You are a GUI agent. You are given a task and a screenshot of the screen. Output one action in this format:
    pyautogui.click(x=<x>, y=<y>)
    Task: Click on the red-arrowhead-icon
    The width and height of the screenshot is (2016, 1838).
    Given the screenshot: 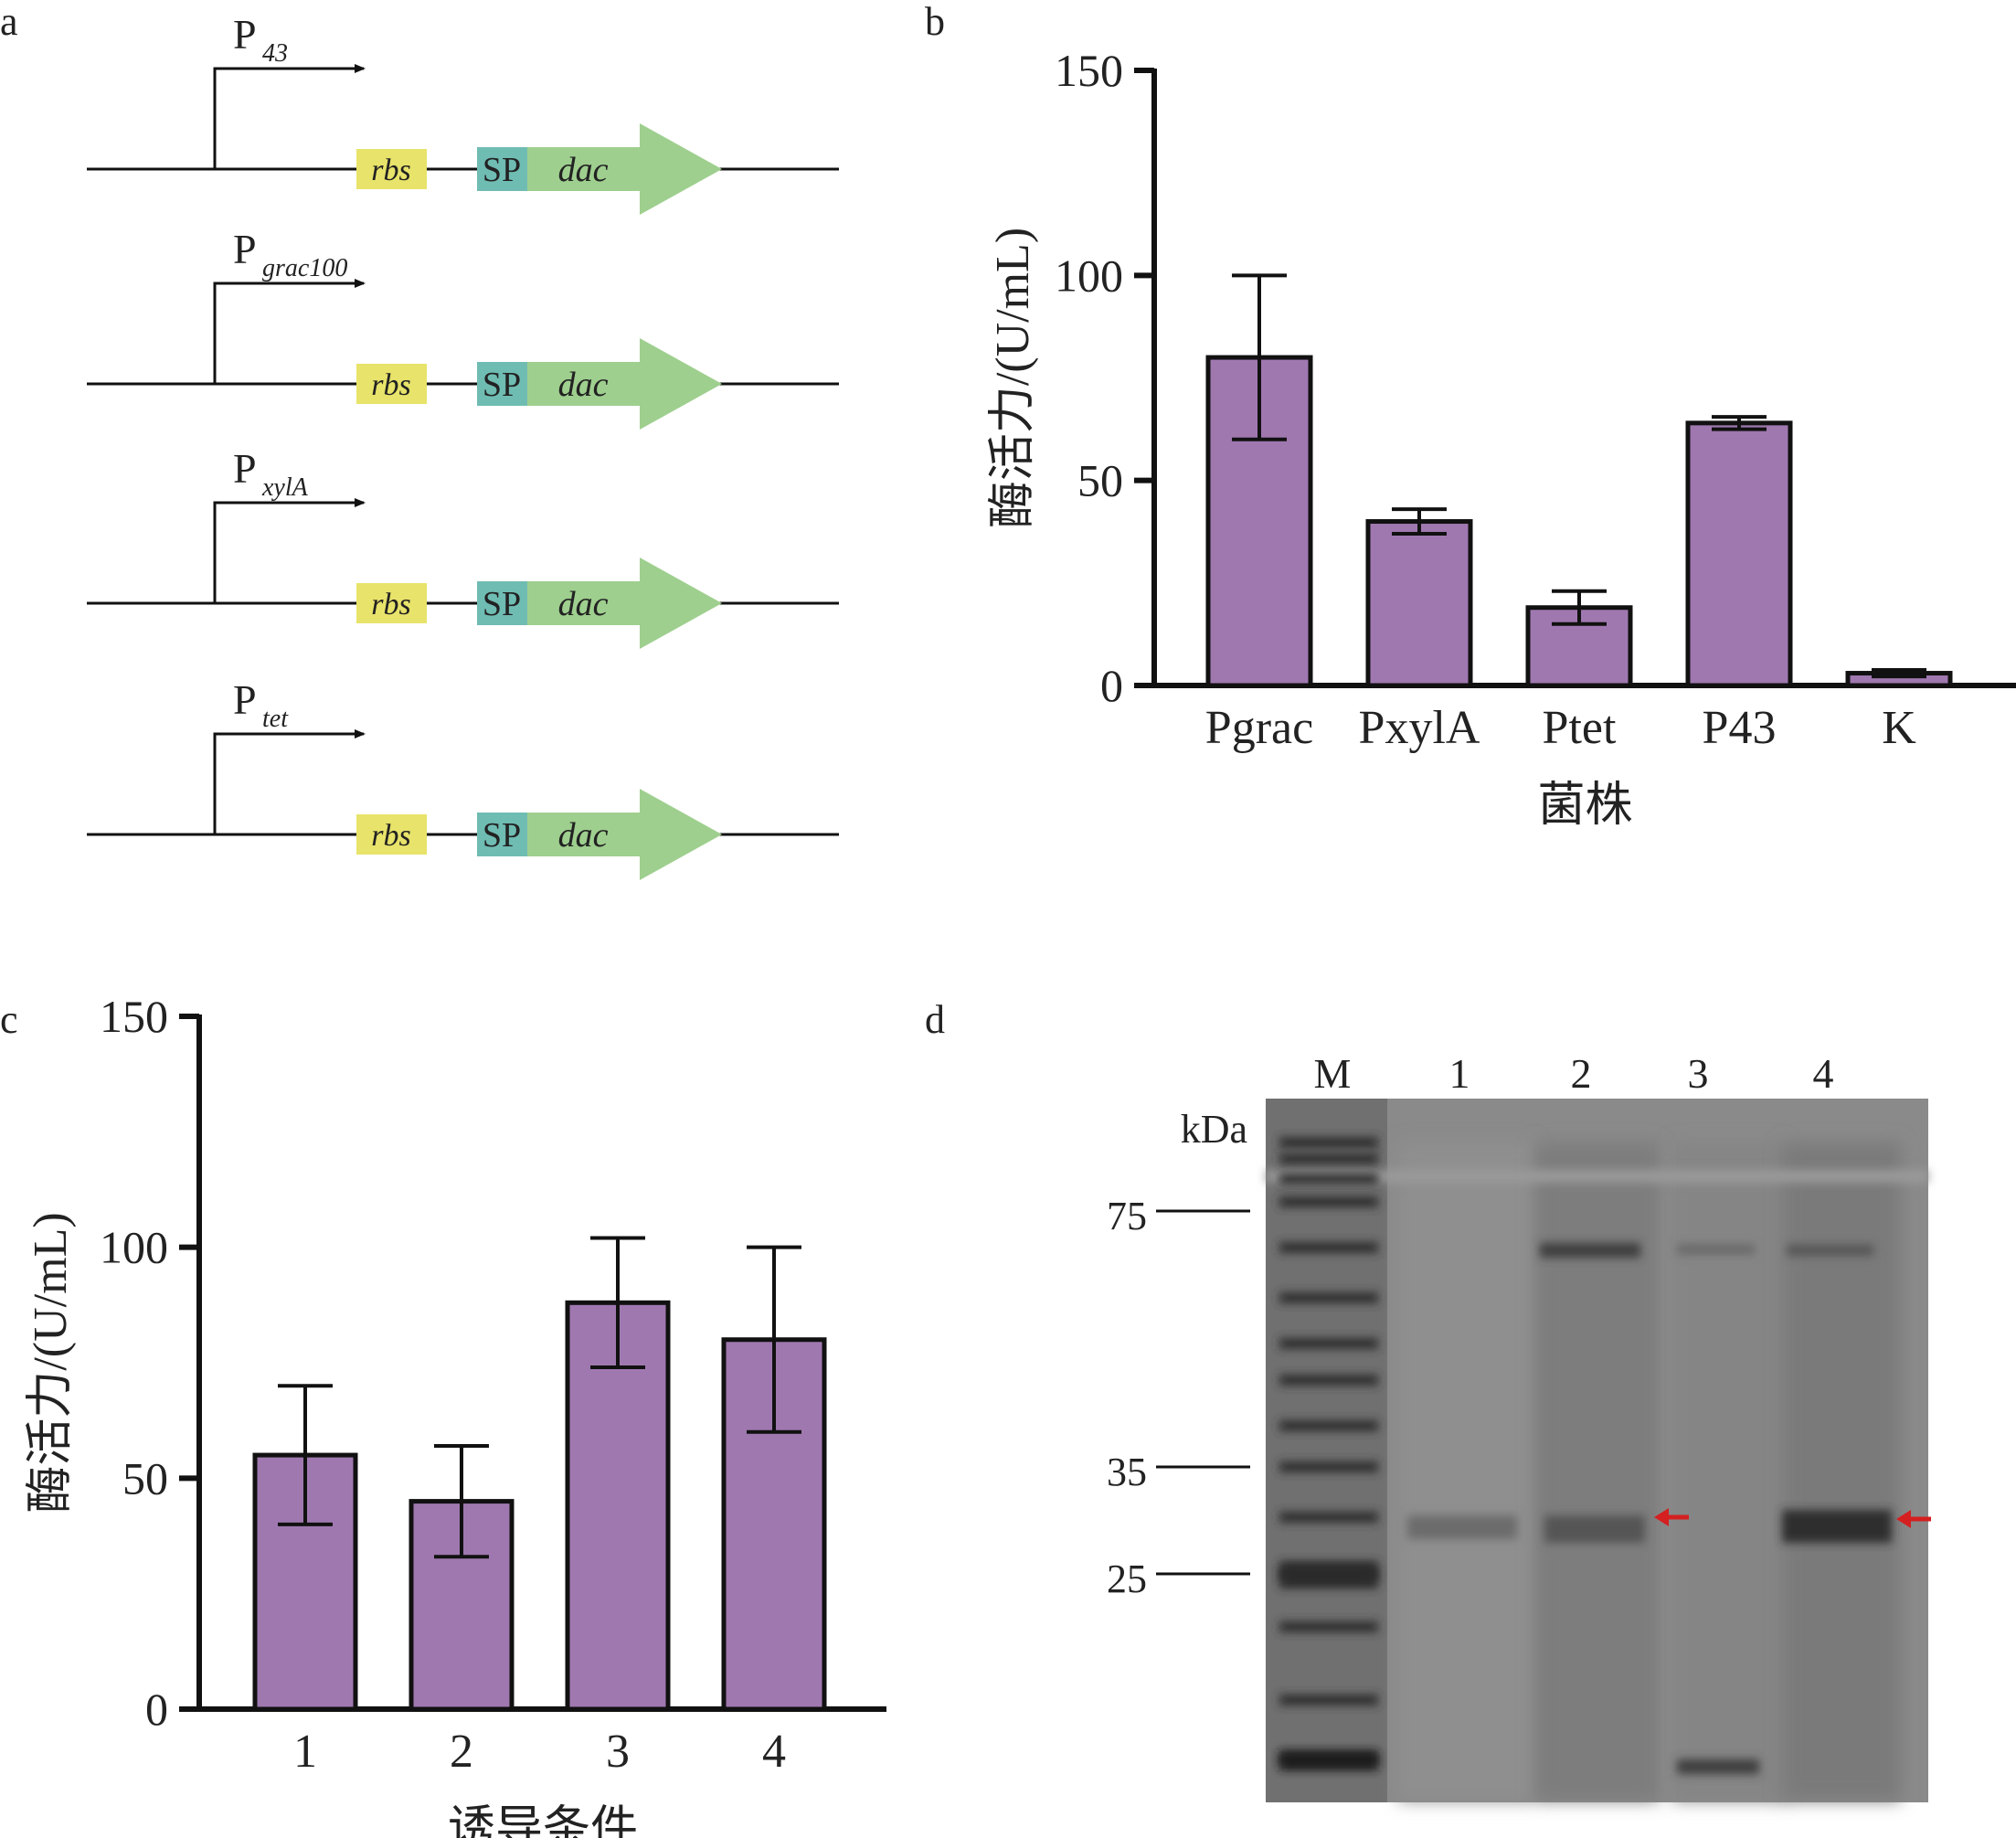 What is the action you would take?
    pyautogui.click(x=1904, y=1519)
    